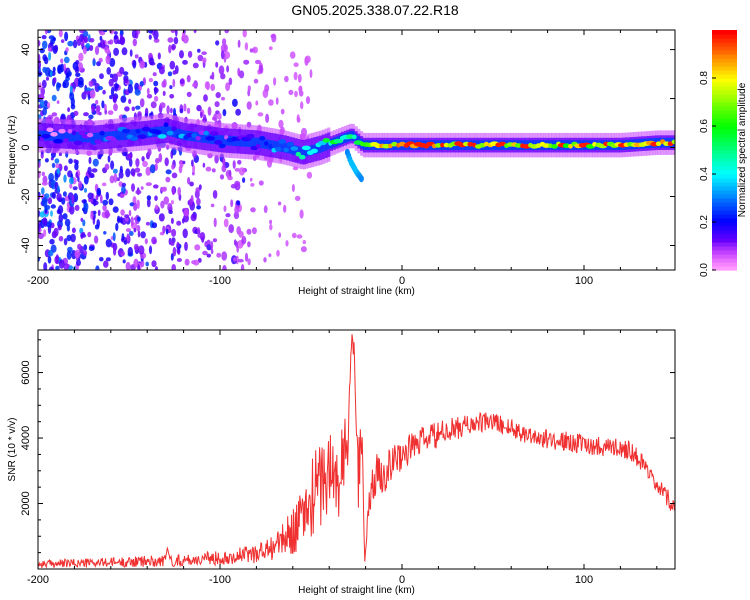 The image size is (750, 600). I want to click on plot1-xtick-label: -200, so click(38, 281).